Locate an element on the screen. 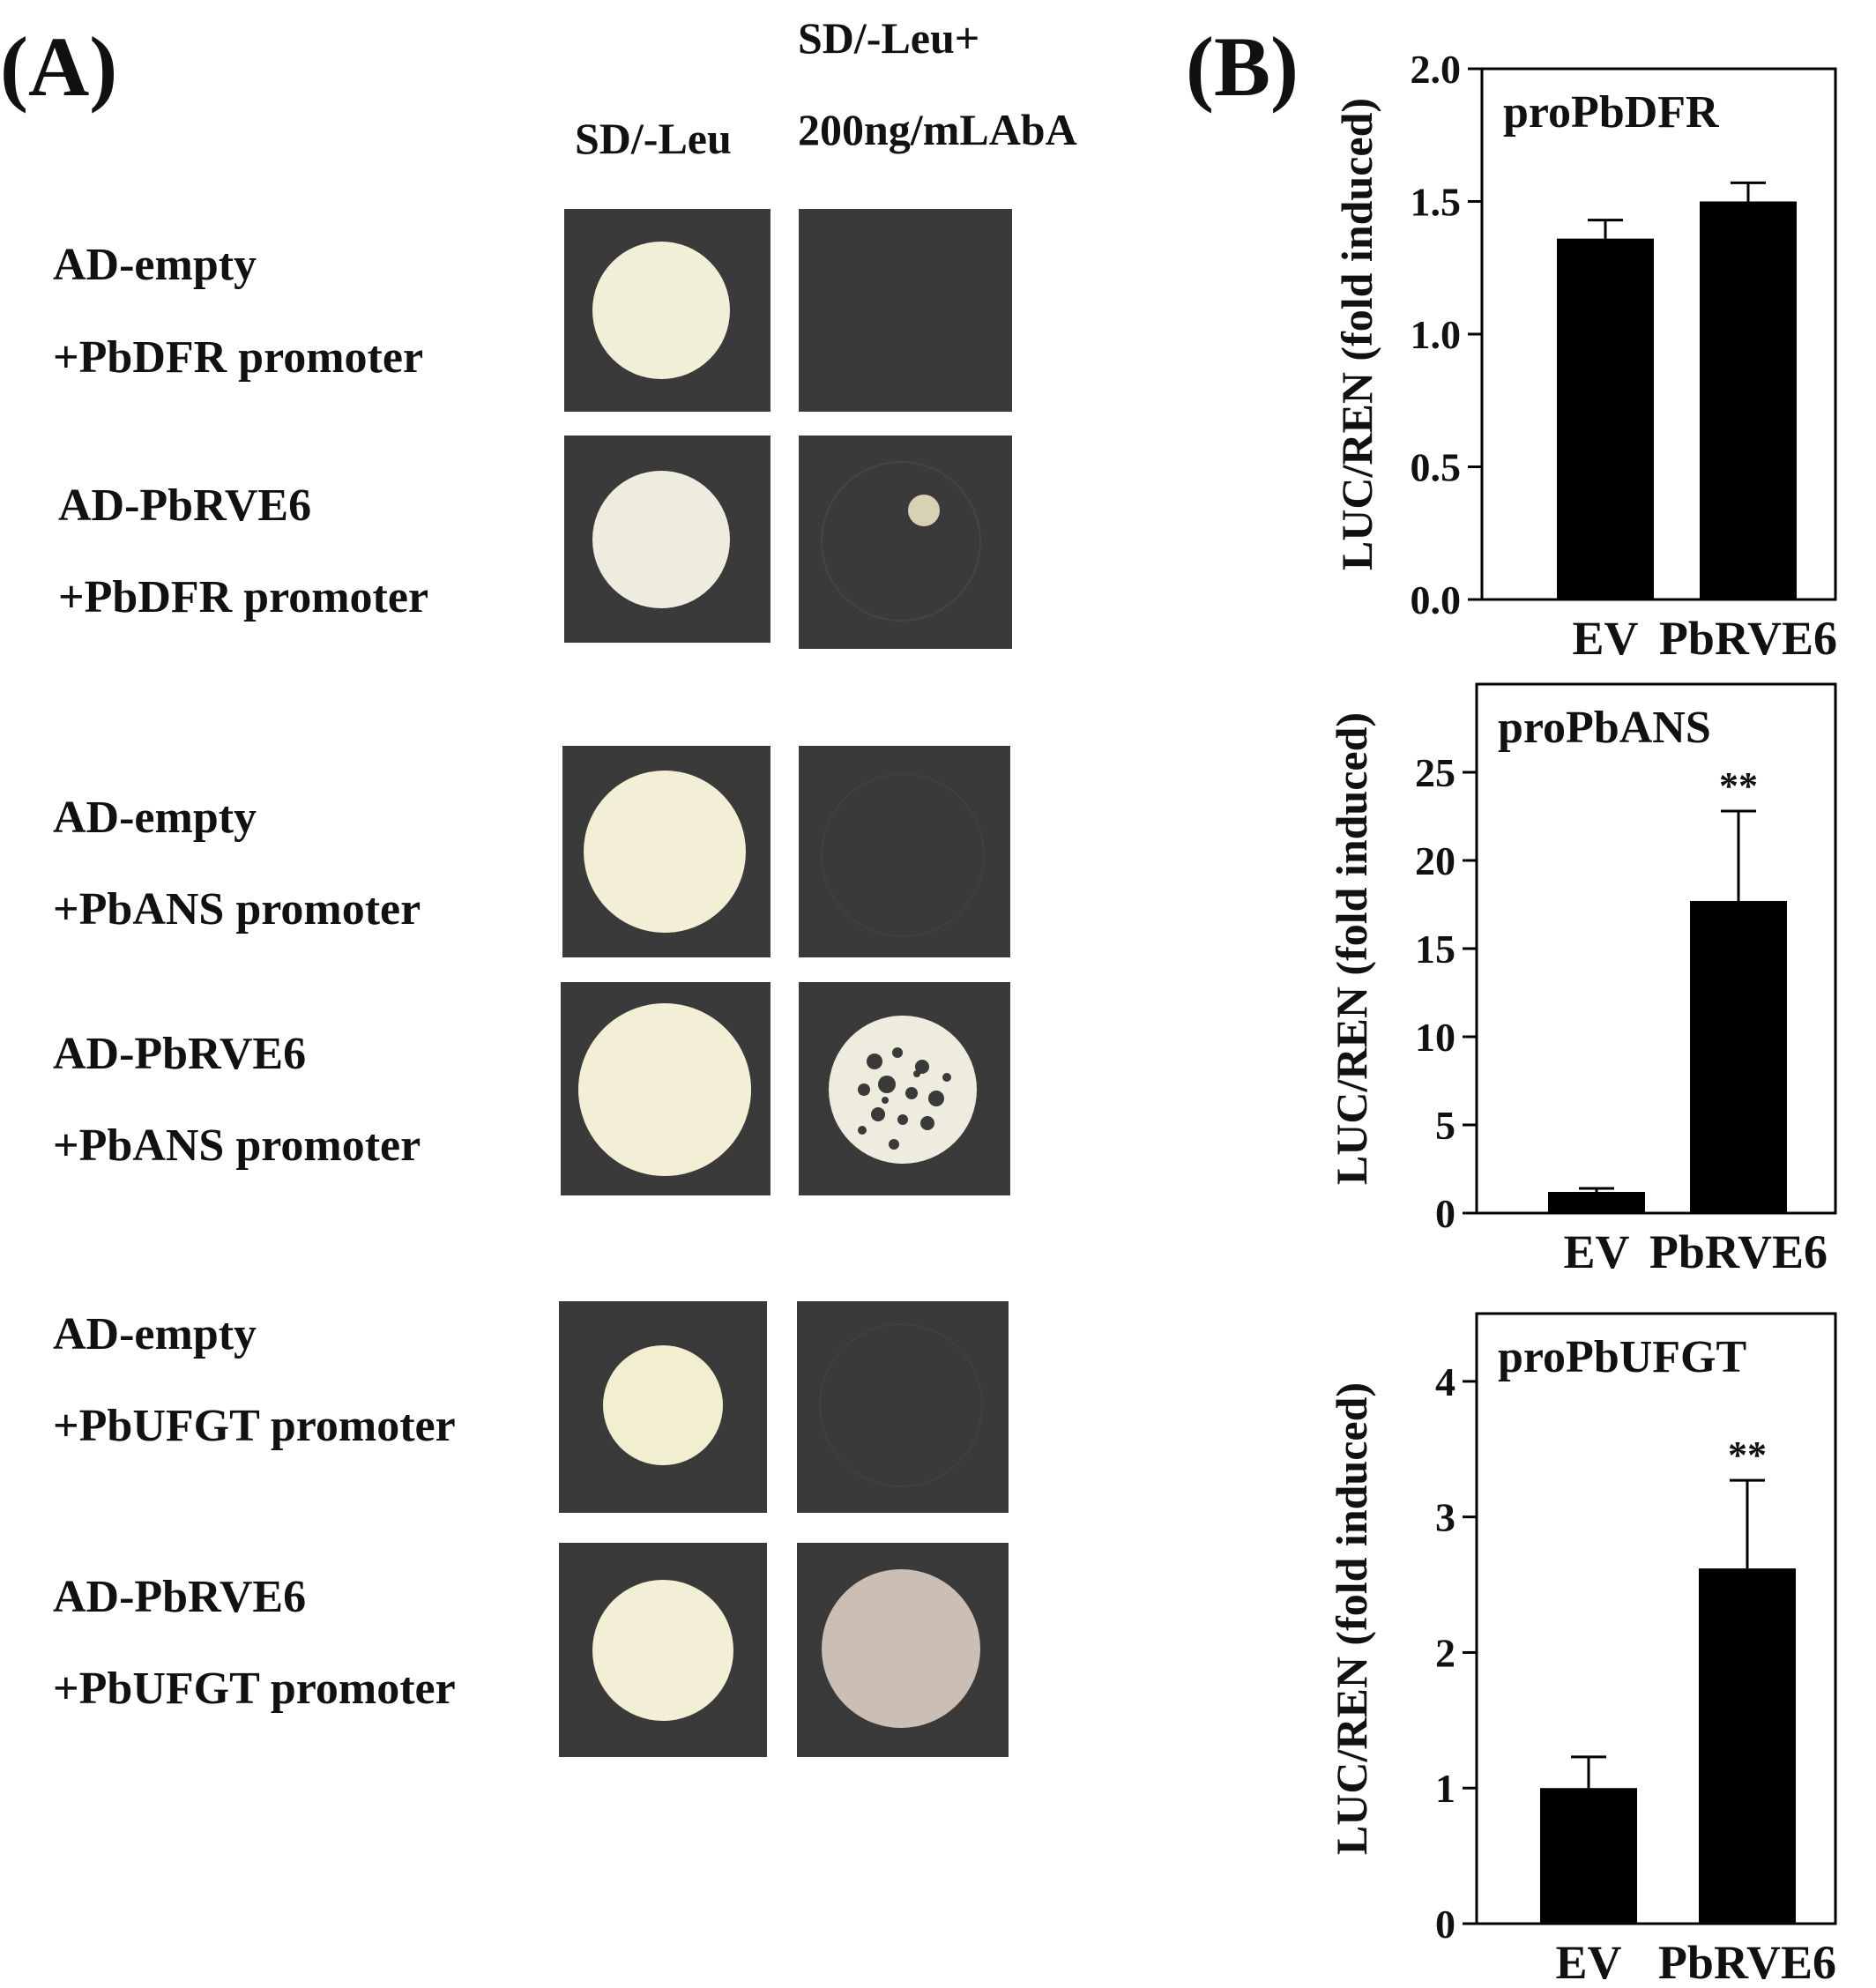 Image resolution: width=1876 pixels, height=1988 pixels. colony-ghost-row5-aba is located at coordinates (901, 1405).